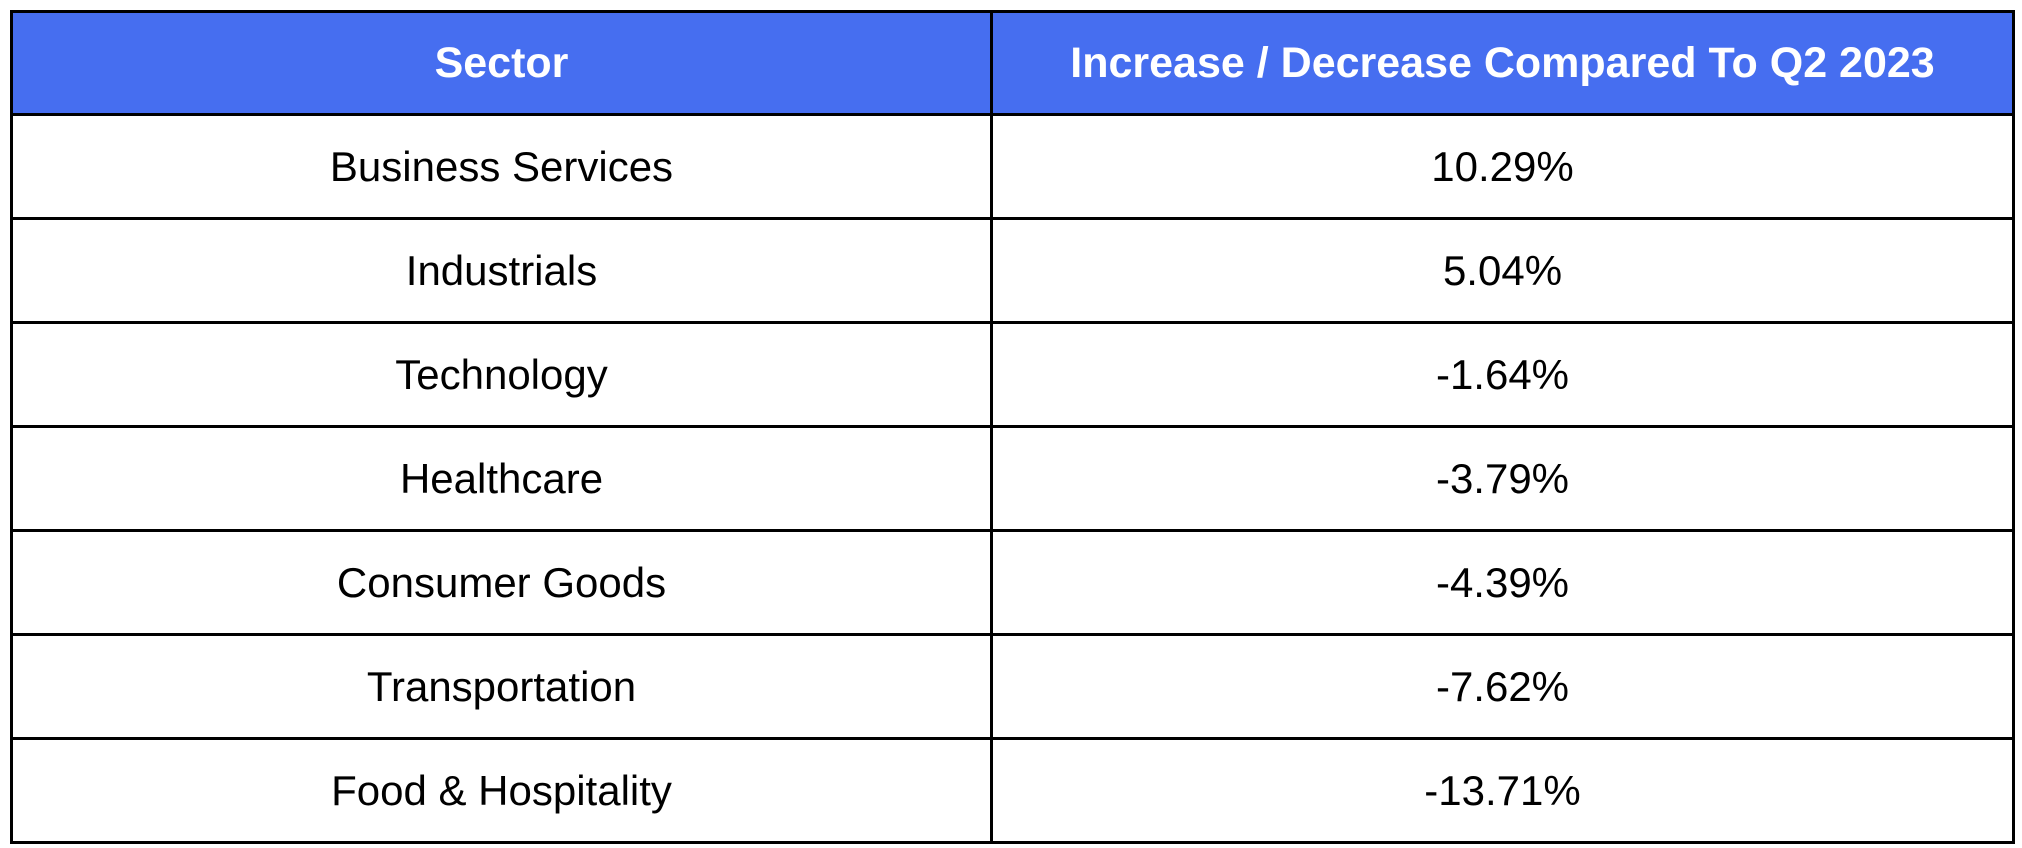 The image size is (2022, 848). Describe the element at coordinates (1502, 166) in the screenshot. I see `change-cell: 10.29%` at that location.